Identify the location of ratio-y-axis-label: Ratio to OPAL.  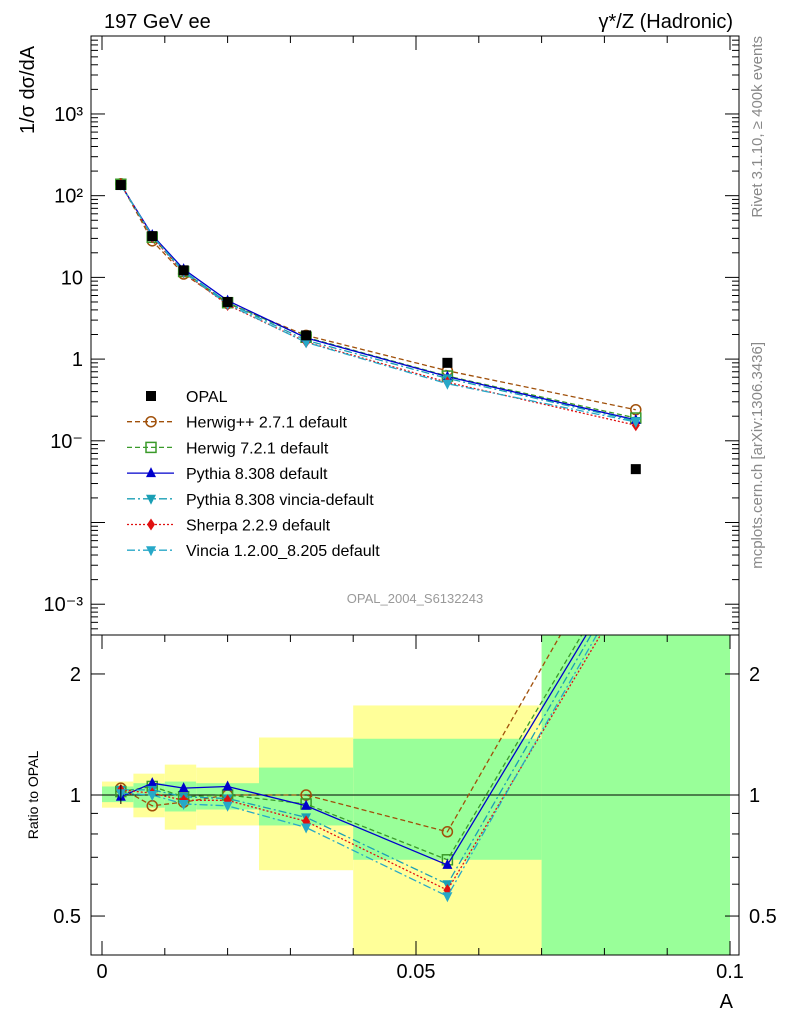
(33, 795).